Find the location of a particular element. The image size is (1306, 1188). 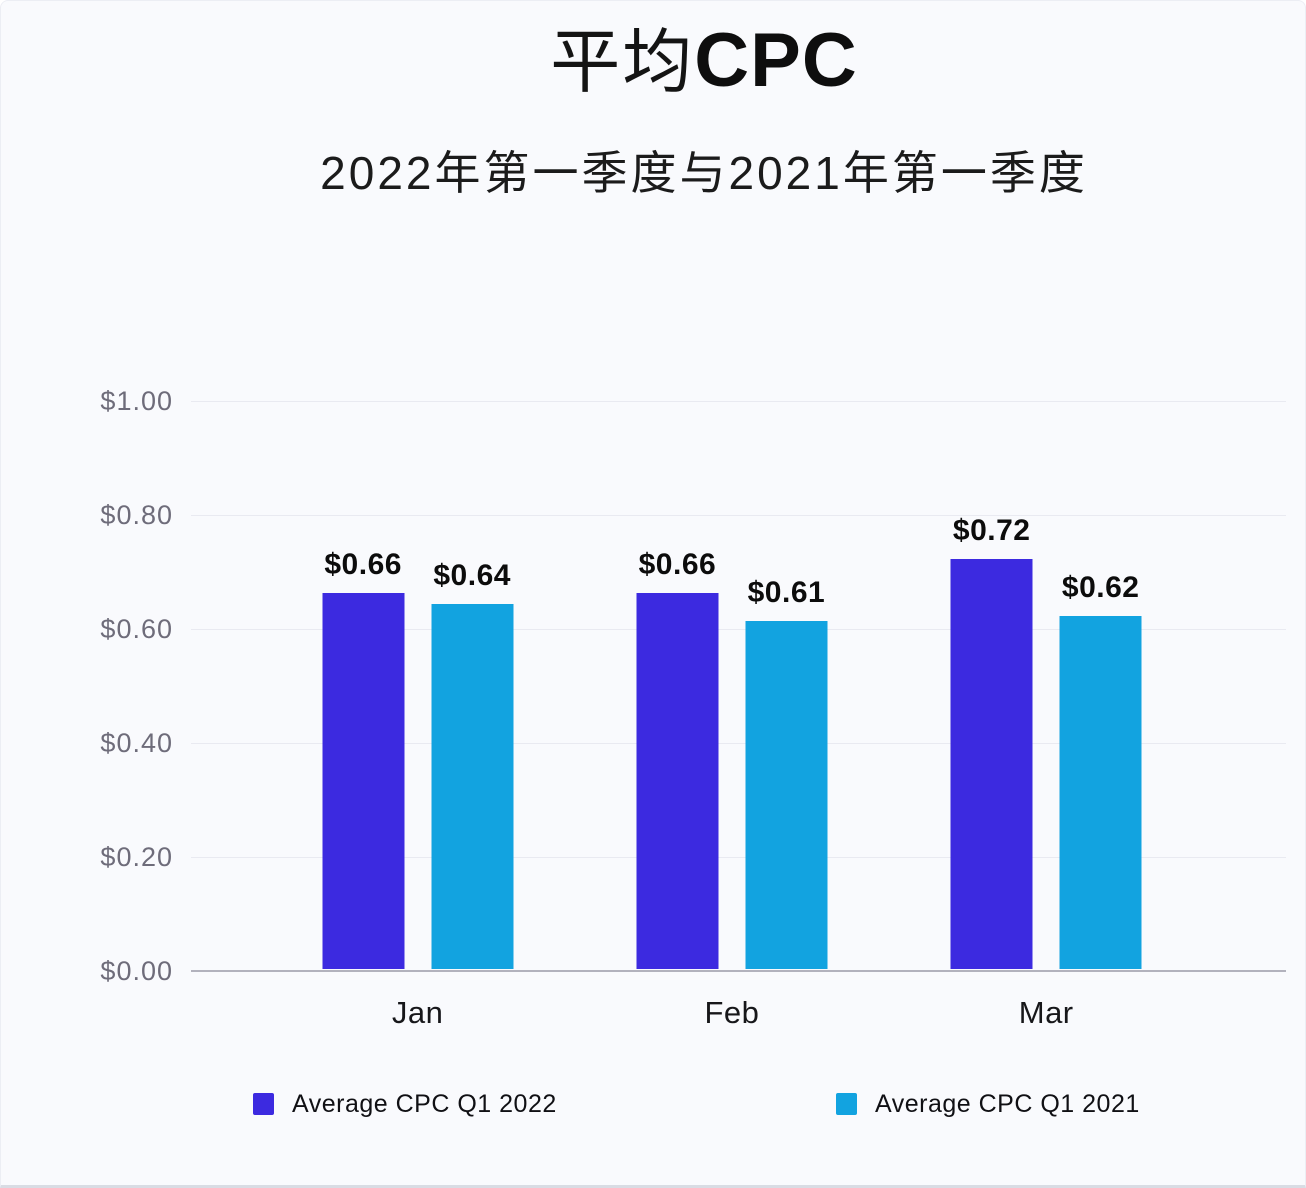

bar-value-label: $0.64 is located at coordinates (472, 576).